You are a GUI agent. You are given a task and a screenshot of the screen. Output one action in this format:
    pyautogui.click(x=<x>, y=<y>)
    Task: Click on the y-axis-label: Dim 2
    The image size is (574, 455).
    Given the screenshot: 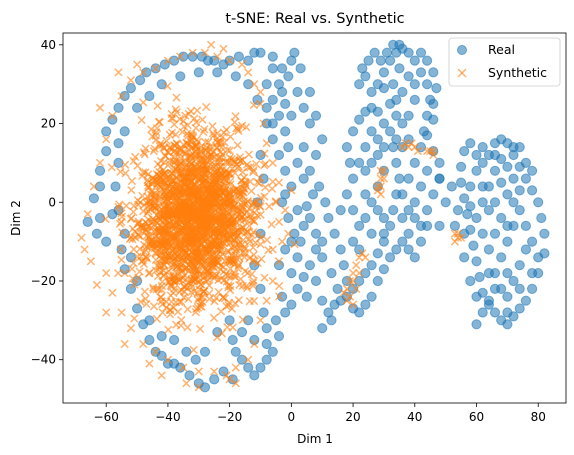 What is the action you would take?
    pyautogui.click(x=16, y=218)
    